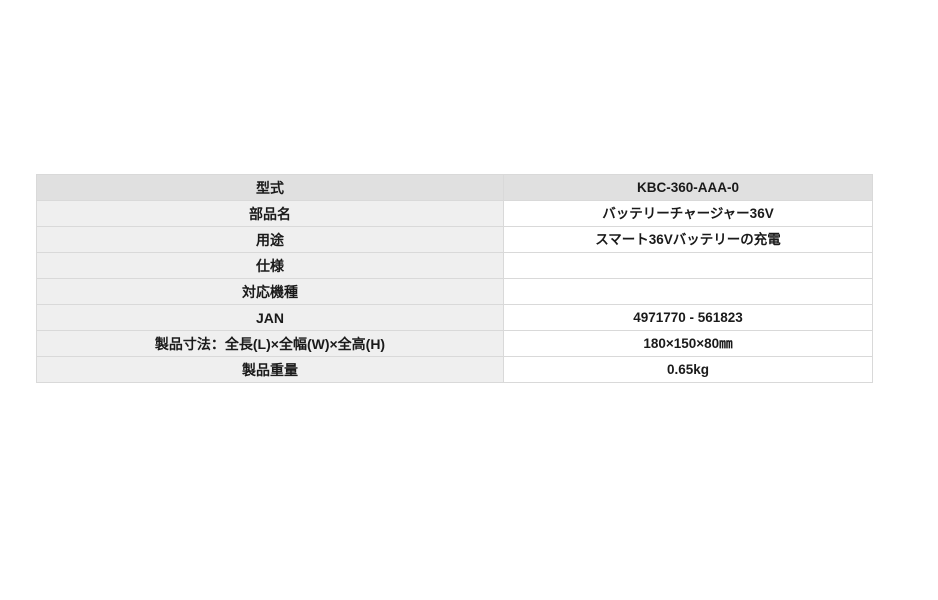  Describe the element at coordinates (270, 291) in the screenshot. I see `spec-label-compatible-models: 対応機種` at that location.